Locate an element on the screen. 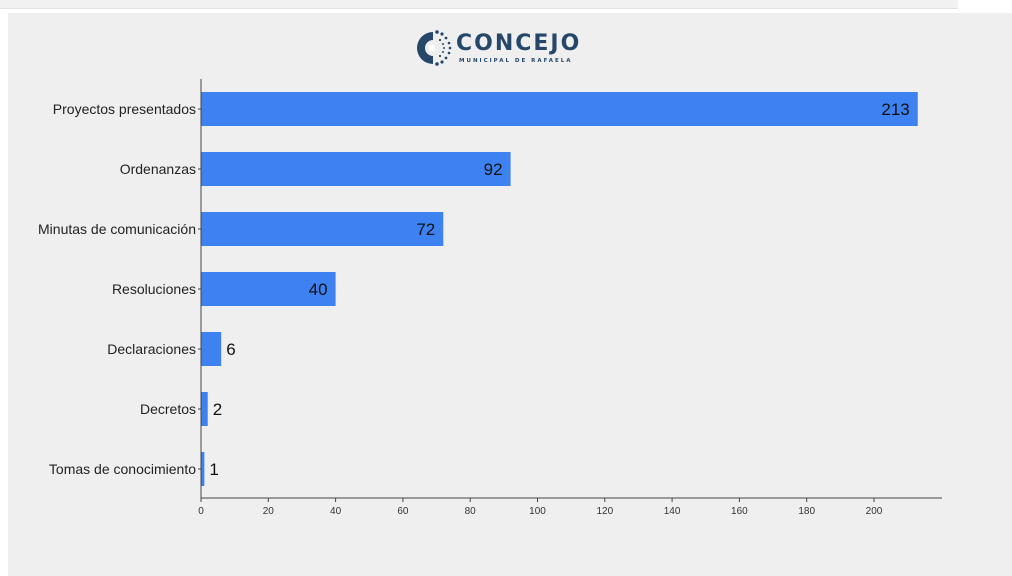  data-label-4: 6 is located at coordinates (230, 349).